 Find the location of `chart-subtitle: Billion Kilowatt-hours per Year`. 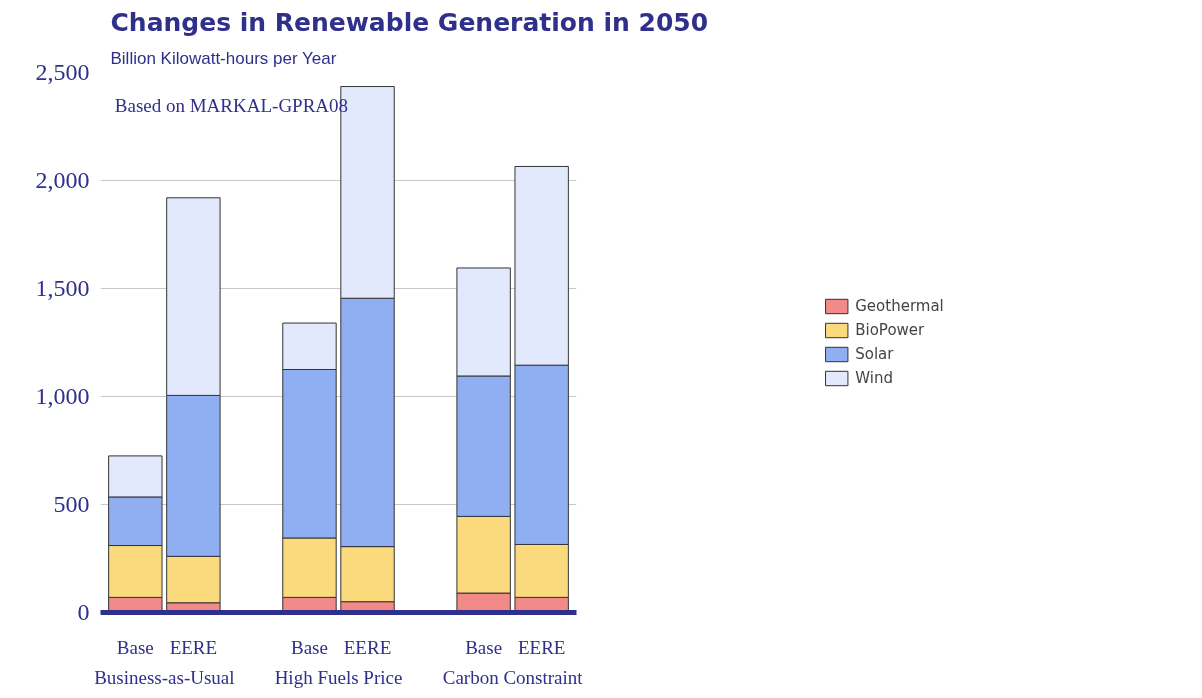

chart-subtitle: Billion Kilowatt-hours per Year is located at coordinates (223, 58).